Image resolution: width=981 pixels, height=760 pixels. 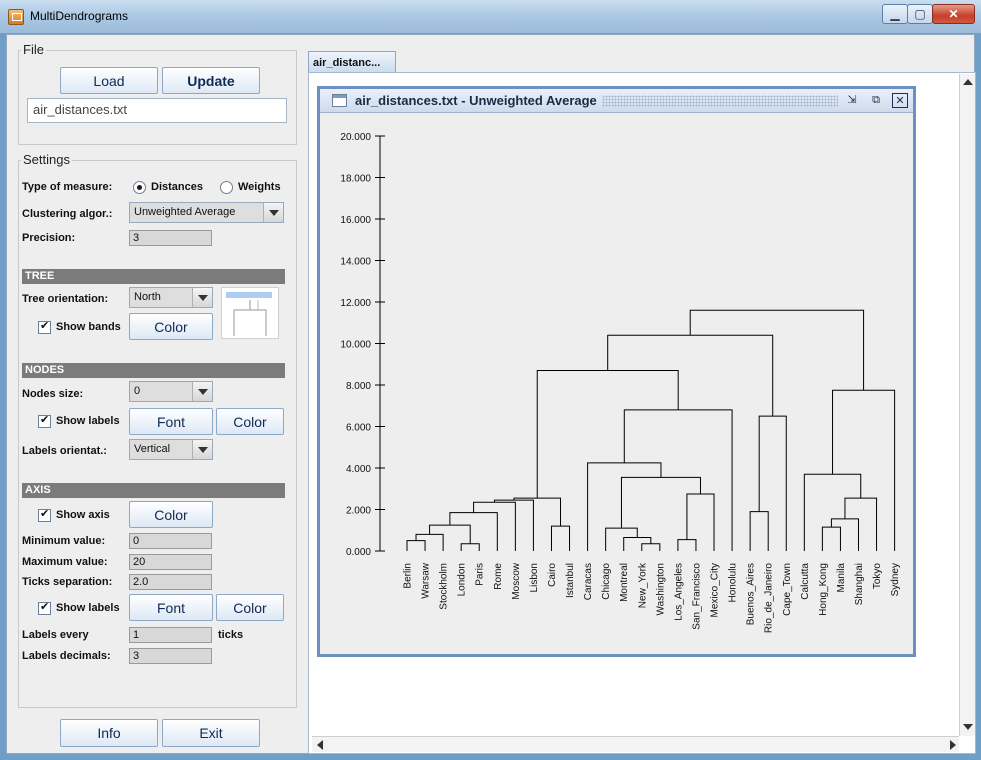 What do you see at coordinates (153, 370) in the screenshot?
I see `nodes-section-header: NODES` at bounding box center [153, 370].